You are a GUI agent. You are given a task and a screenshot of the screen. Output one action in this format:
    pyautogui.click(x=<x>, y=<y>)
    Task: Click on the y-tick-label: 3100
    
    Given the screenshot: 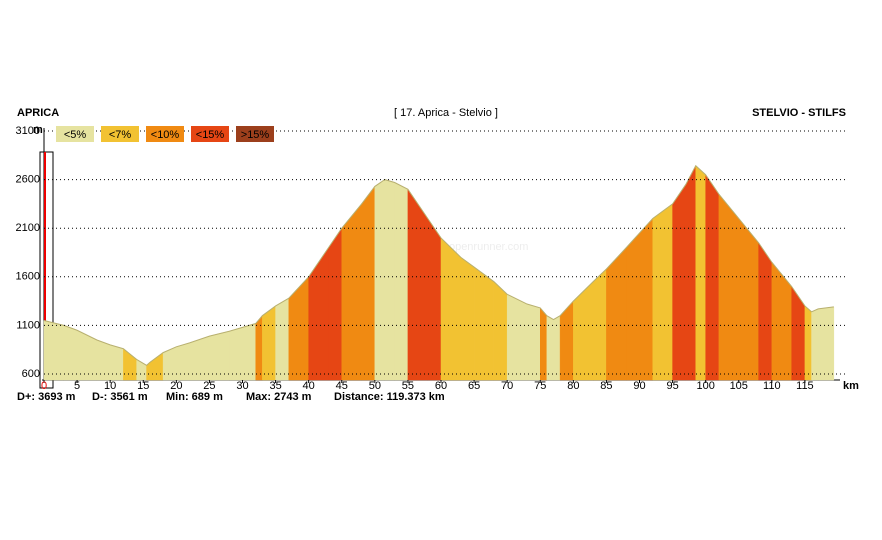 What is the action you would take?
    pyautogui.click(x=28, y=131)
    